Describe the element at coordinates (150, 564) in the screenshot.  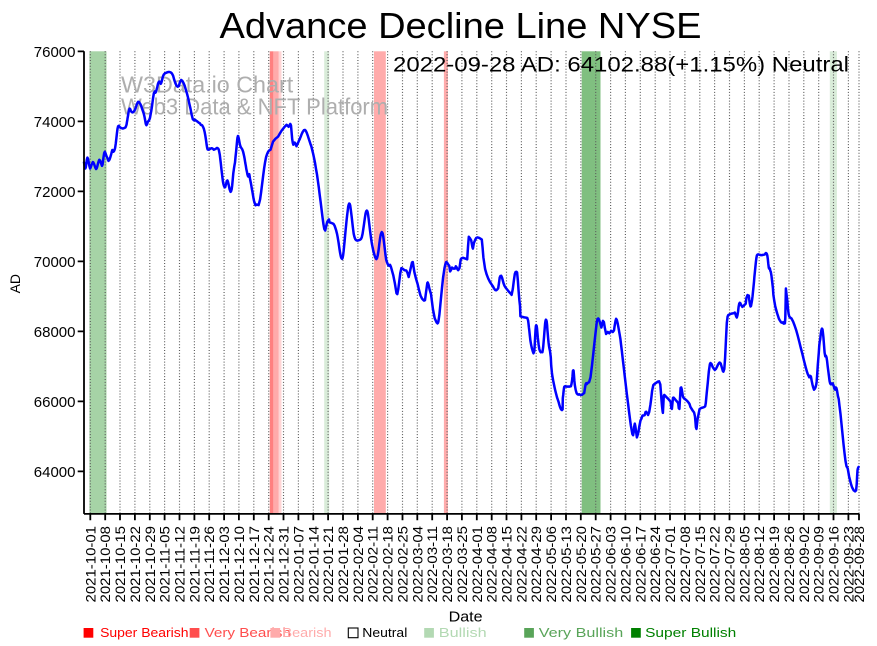
I see `svg-text: 2021-10-29` at that location.